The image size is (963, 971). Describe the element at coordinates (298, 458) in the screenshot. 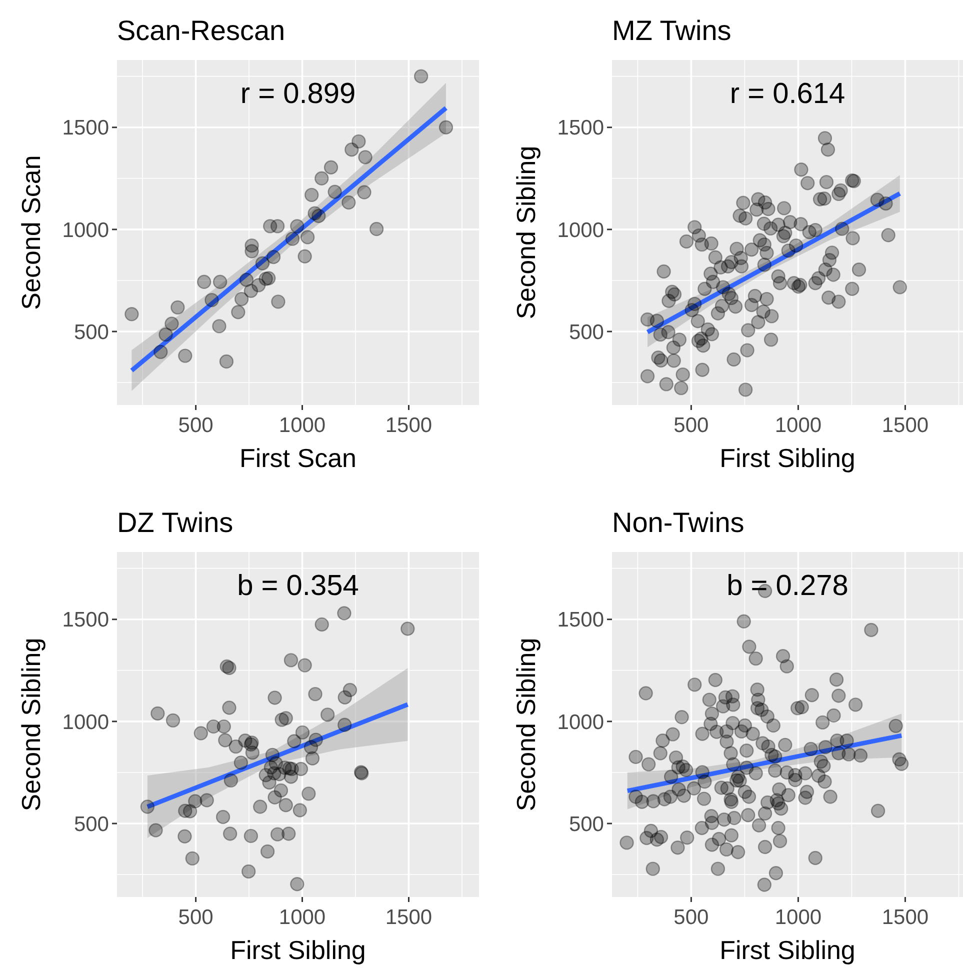

I see `x-axis-title: First Scan` at that location.